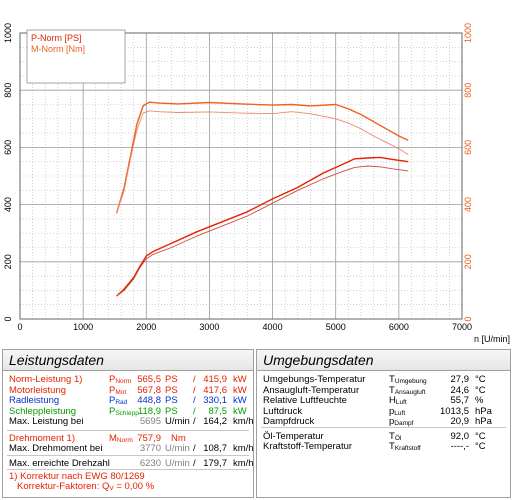 The image size is (513, 500). I want to click on symbol-subscript: Ansaugluft, so click(410, 392).